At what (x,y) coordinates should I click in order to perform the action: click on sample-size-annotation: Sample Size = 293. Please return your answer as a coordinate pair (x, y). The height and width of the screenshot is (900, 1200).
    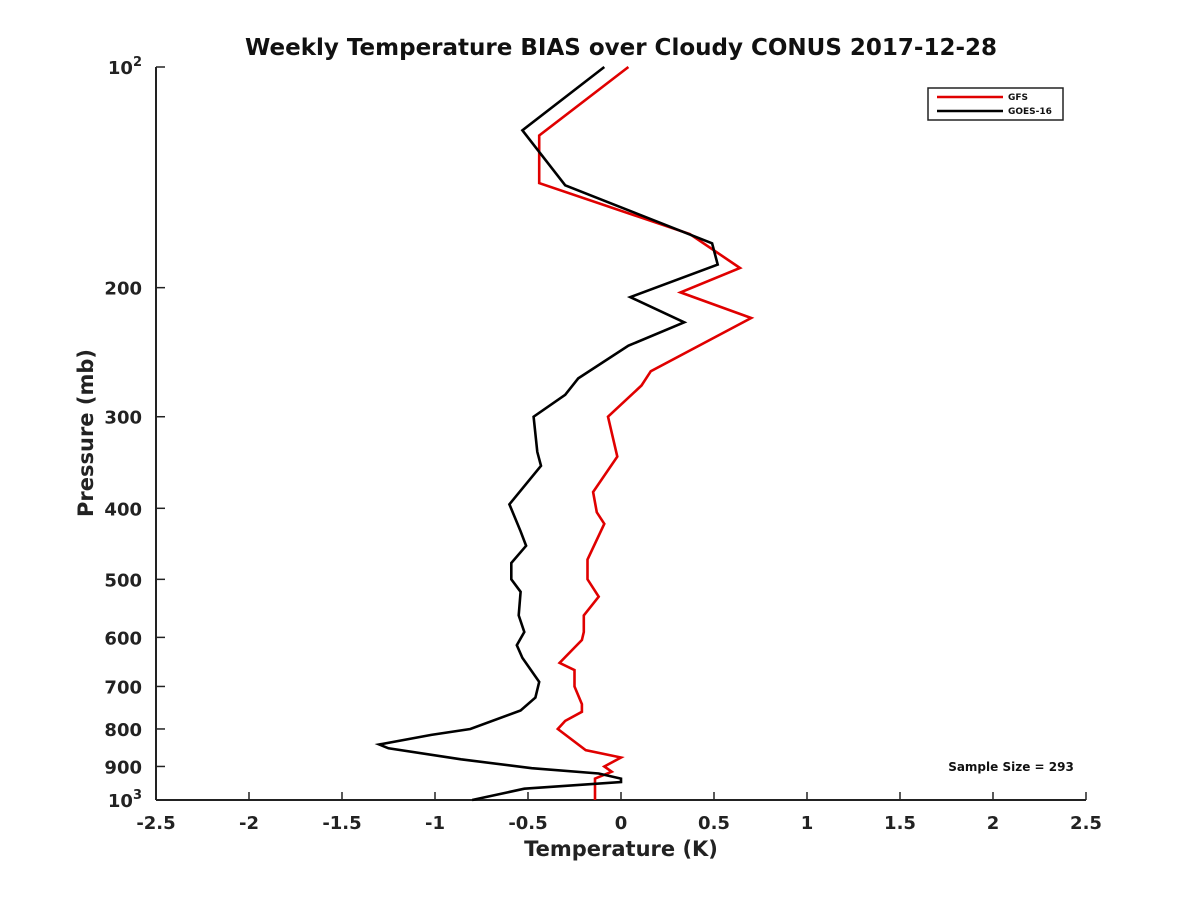
    Looking at the image, I should click on (1011, 767).